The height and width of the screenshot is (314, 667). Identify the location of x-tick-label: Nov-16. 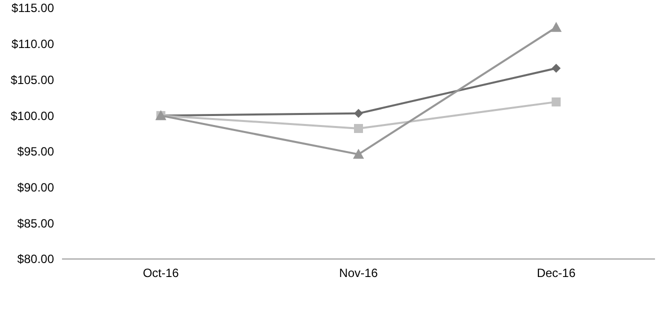
(358, 273).